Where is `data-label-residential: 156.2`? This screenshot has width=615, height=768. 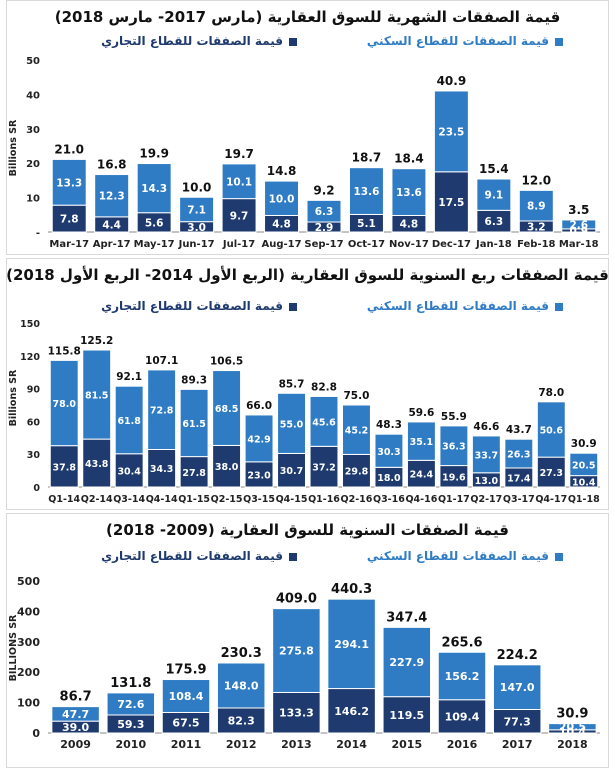 data-label-residential: 156.2 is located at coordinates (462, 676).